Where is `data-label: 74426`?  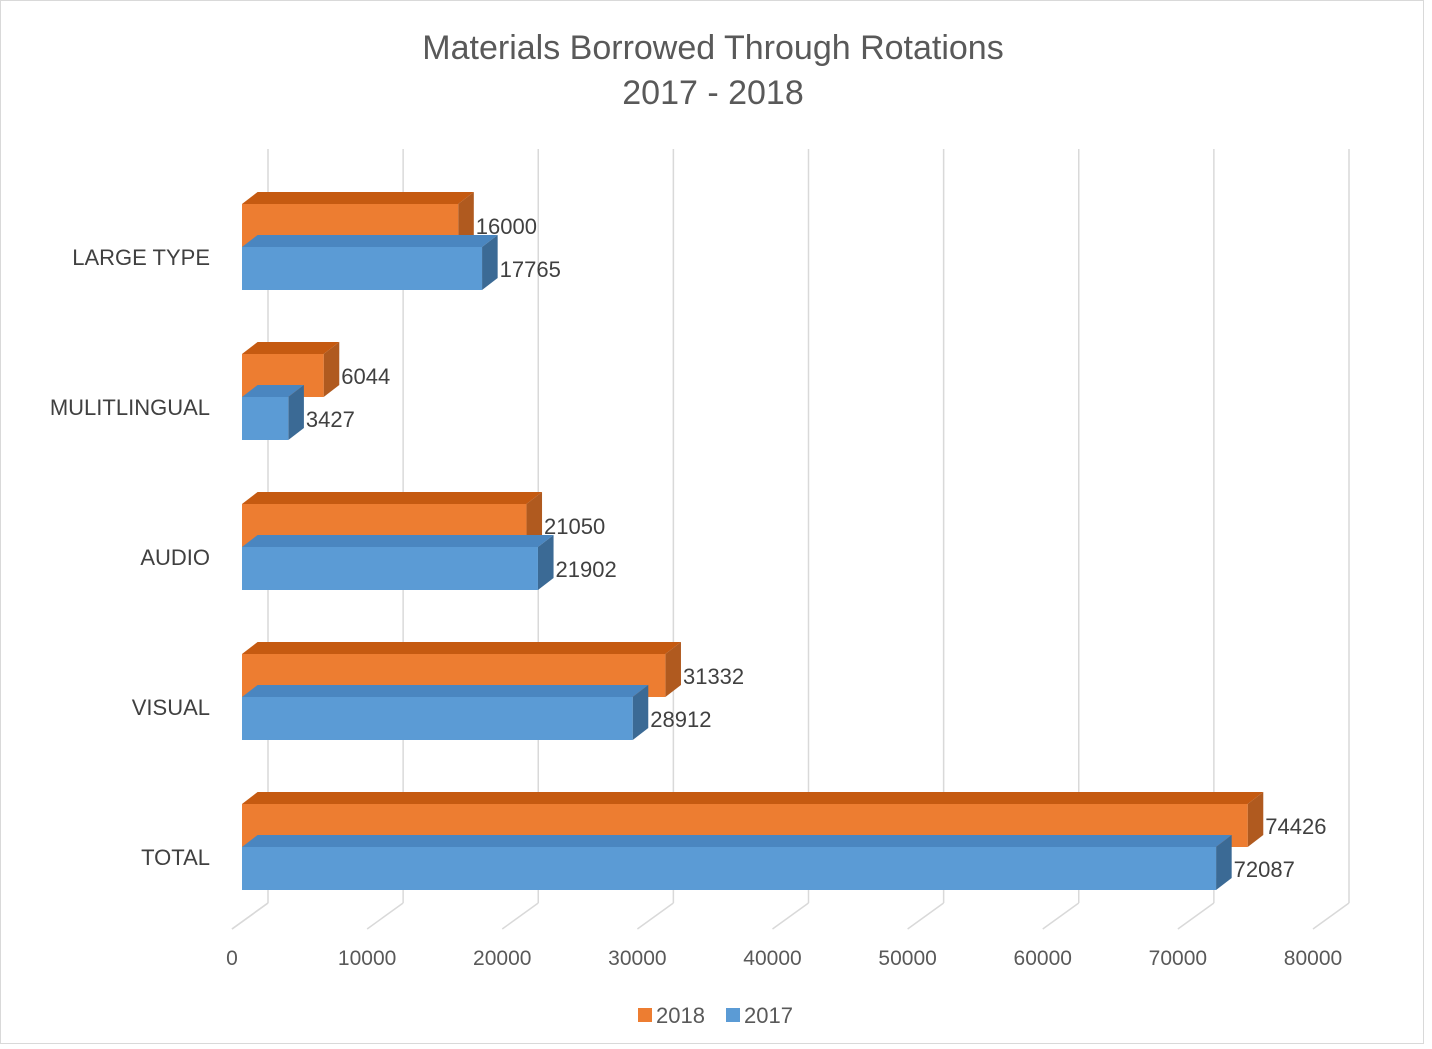 data-label: 74426 is located at coordinates (1295, 826).